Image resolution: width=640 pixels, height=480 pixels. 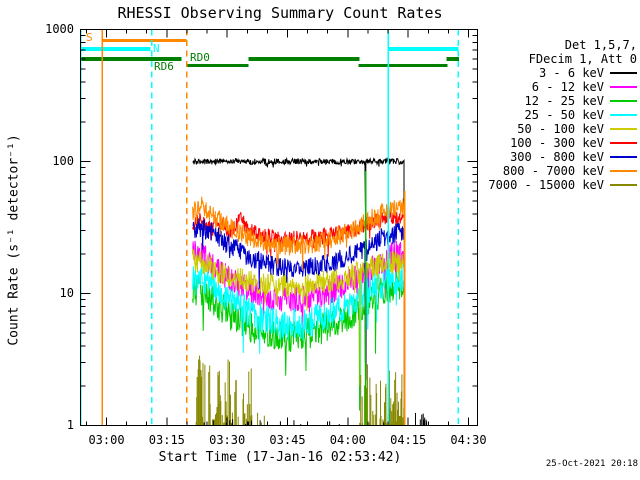 What do you see at coordinates (164, 66) in the screenshot?
I see `flag-label-rd6: RD6` at bounding box center [164, 66].